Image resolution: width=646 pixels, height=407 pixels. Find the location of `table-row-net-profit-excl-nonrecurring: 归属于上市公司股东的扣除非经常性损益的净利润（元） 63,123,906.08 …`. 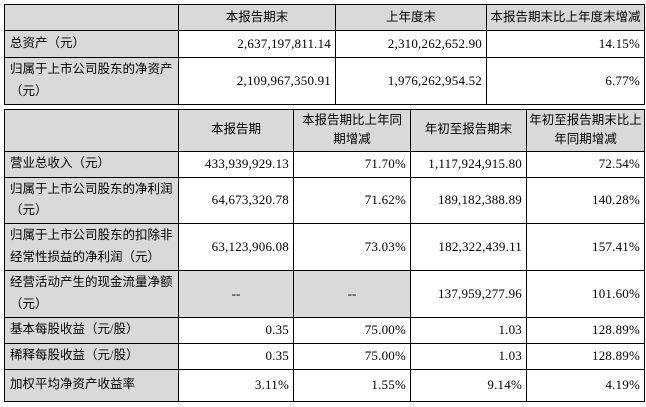

table-row-net-profit-excl-nonrecurring: 归属于上市公司股东的扣除非经常性损益的净利润（元） 63,123,906.08 … is located at coordinates (324, 247).